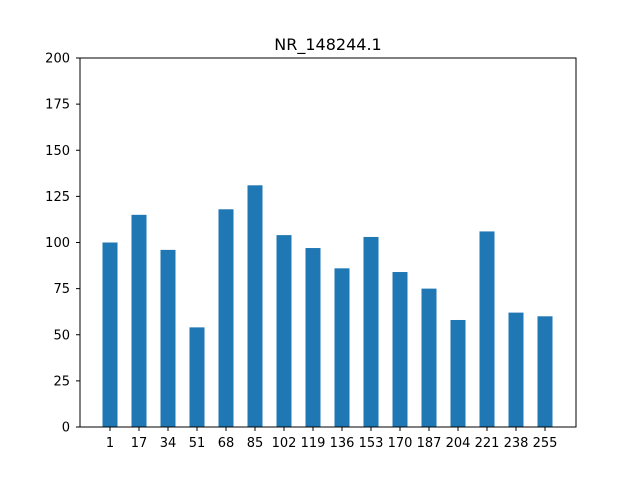 Image resolution: width=640 pixels, height=480 pixels. Describe the element at coordinates (61, 381) in the screenshot. I see `y-tick-label-25: 25` at that location.